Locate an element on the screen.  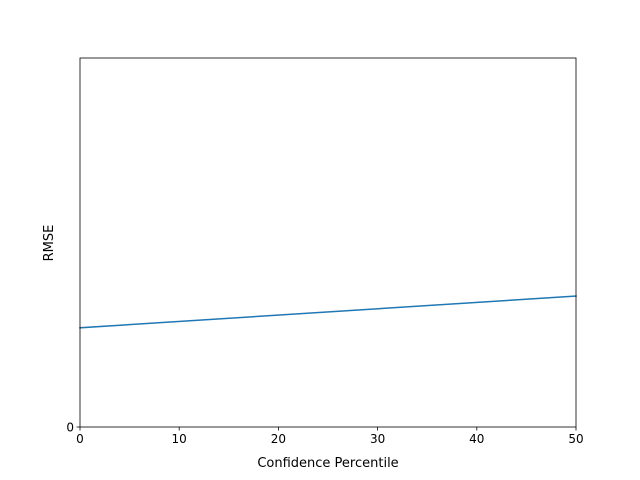
series-layer is located at coordinates (328, 312).